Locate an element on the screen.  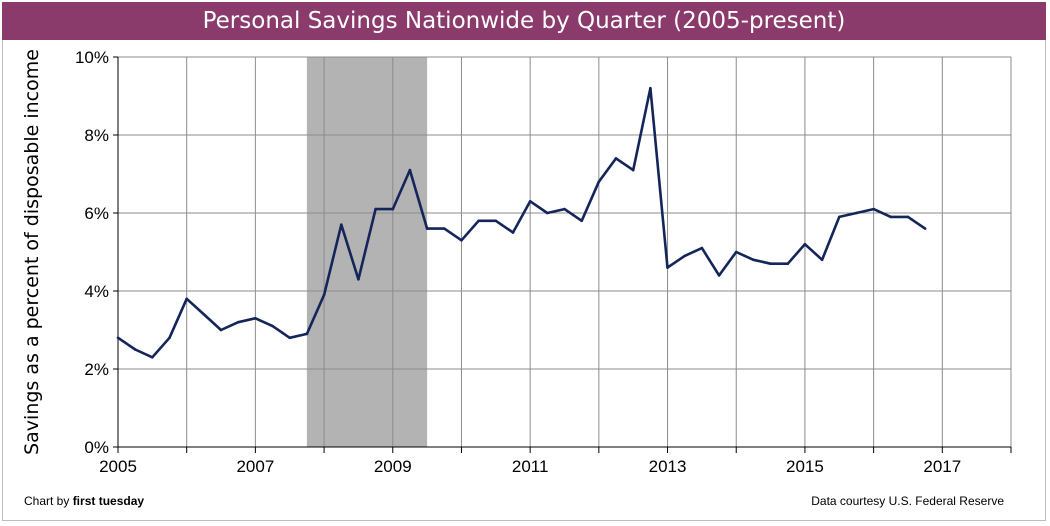
x-tick-label: 2007 is located at coordinates (255, 466).